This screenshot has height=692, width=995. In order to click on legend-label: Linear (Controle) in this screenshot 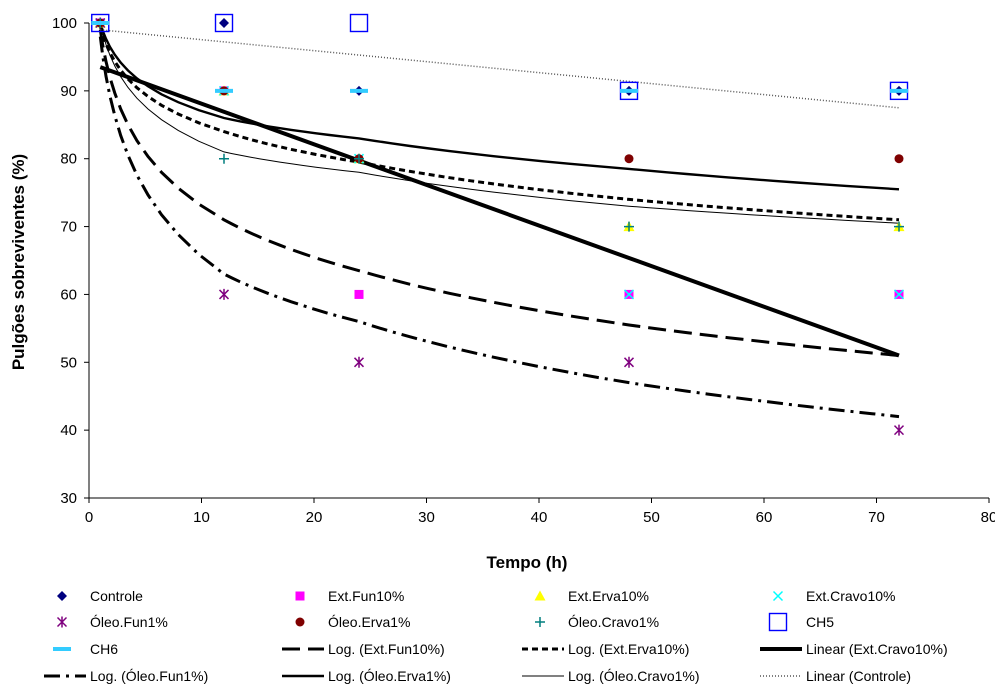, I will do `click(858, 676)`.